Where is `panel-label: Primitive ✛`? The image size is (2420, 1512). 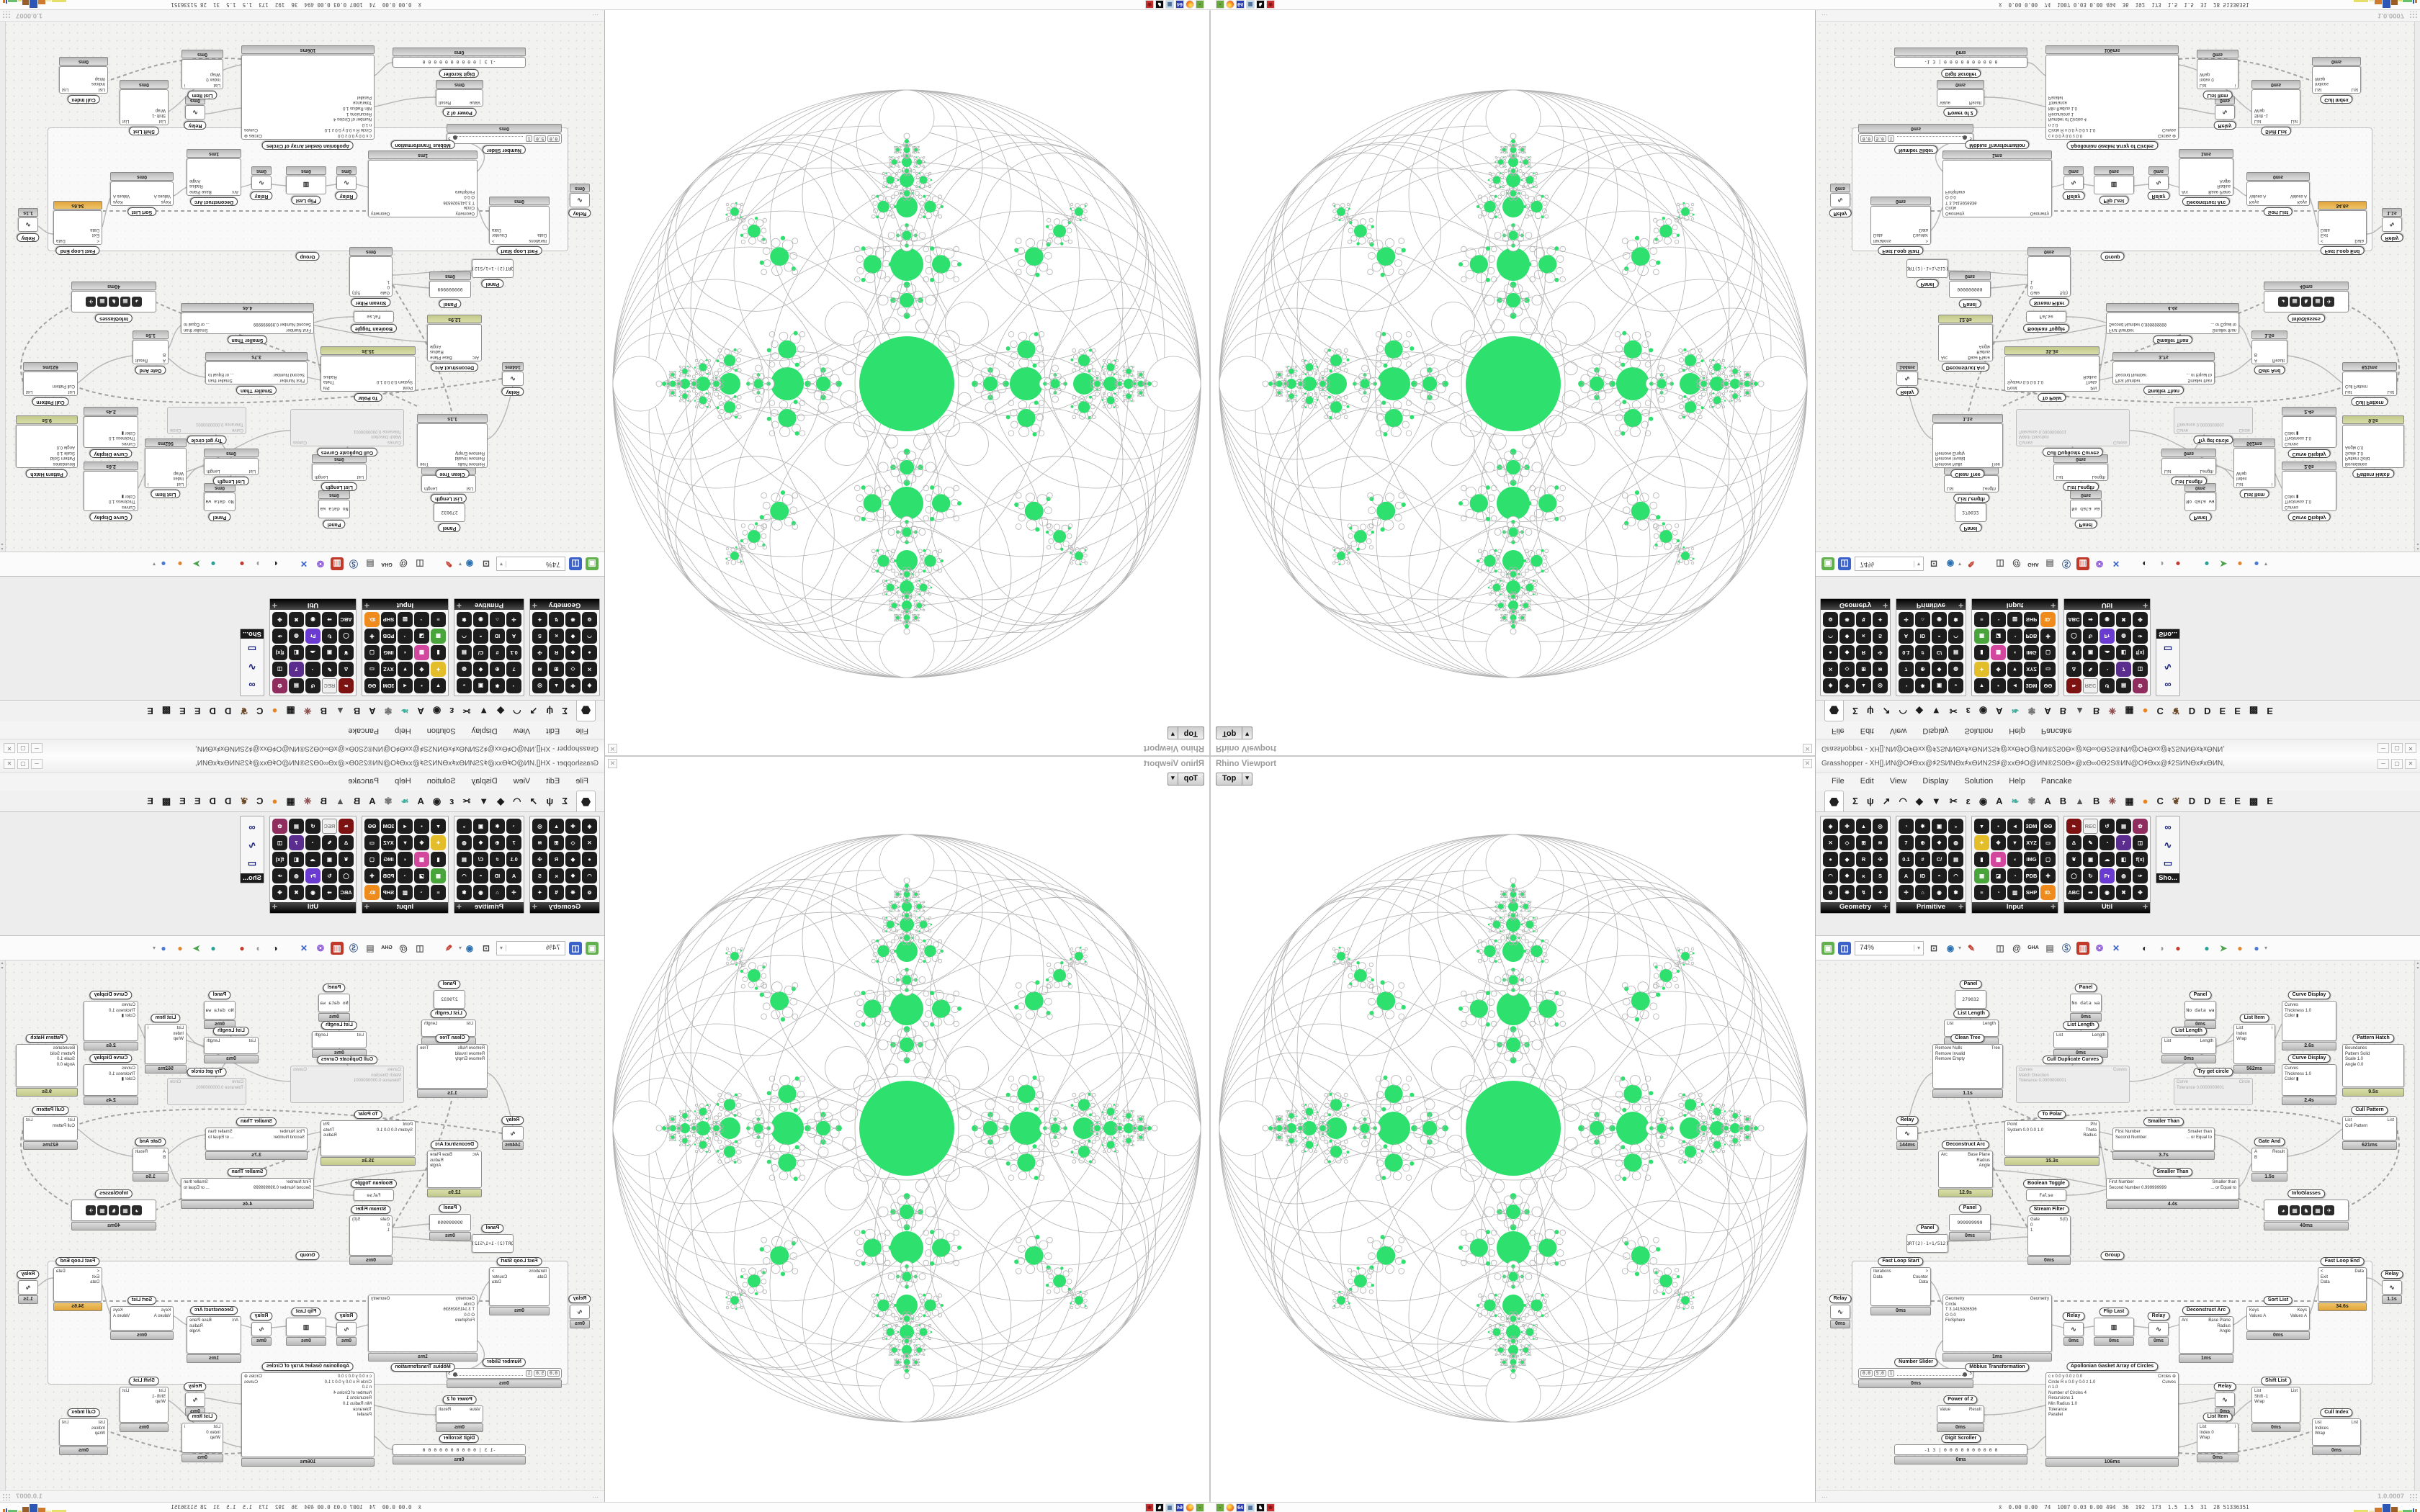 panel-label: Primitive ✛ is located at coordinates (1931, 604).